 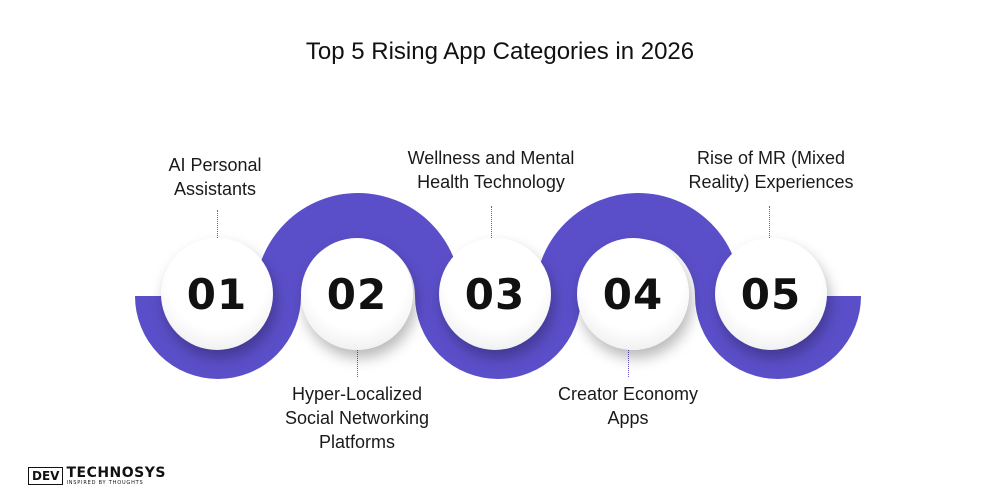 What do you see at coordinates (628, 406) in the screenshot?
I see `step-label-04: Creator Economy Apps` at bounding box center [628, 406].